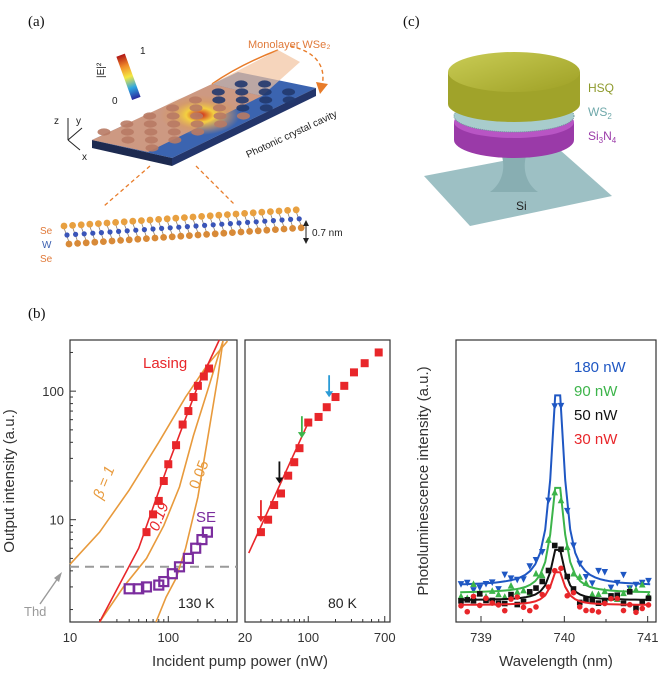  I want to click on threshold-label: Thd, so click(35, 611).